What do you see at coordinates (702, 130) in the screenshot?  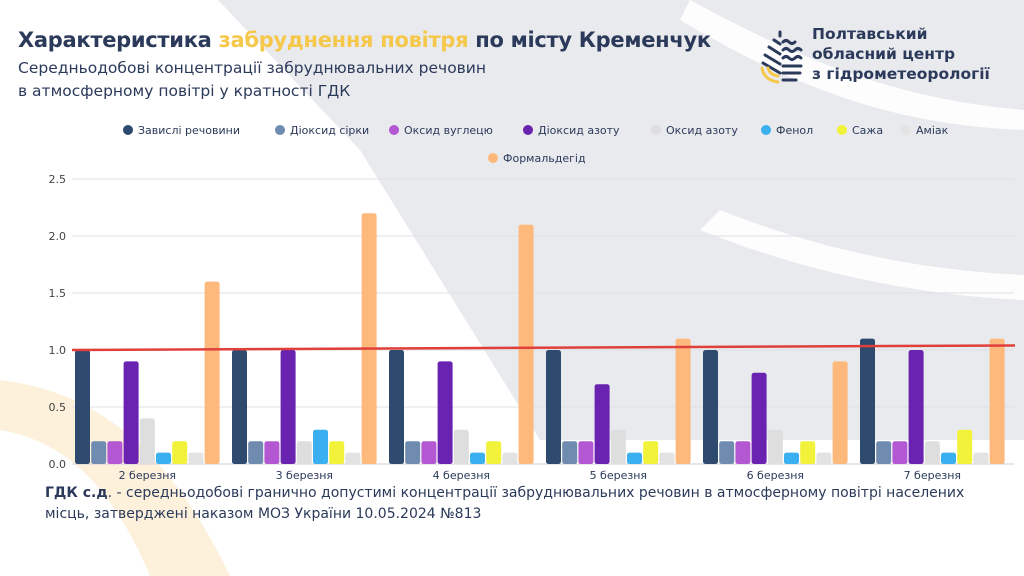 I see `legend-label: Оксид азоту` at bounding box center [702, 130].